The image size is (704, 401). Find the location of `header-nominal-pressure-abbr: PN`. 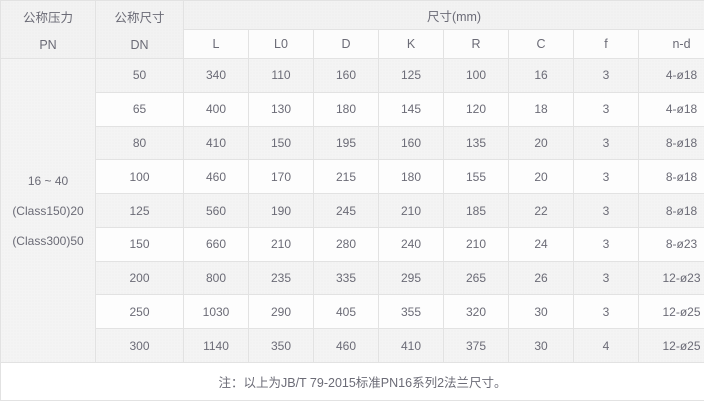

header-nominal-pressure-abbr: PN is located at coordinates (48, 45).